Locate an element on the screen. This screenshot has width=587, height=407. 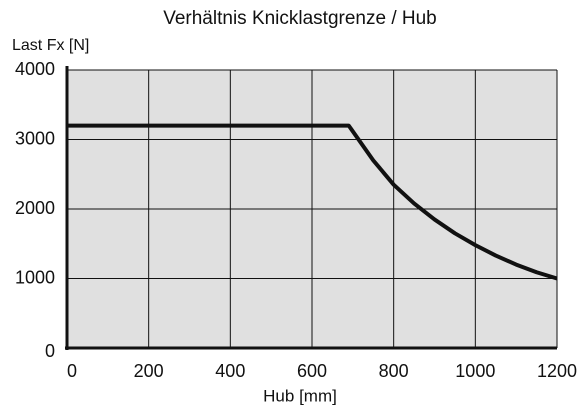
x-tick-label: 0 is located at coordinates (72, 371).